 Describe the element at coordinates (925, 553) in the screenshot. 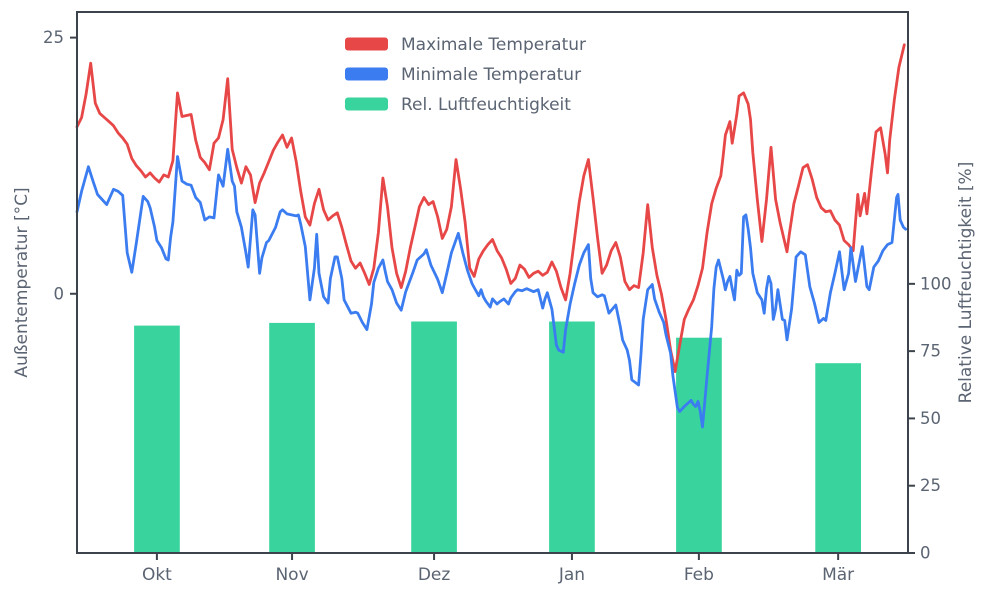

I see `y-right-tick-label: 0` at that location.